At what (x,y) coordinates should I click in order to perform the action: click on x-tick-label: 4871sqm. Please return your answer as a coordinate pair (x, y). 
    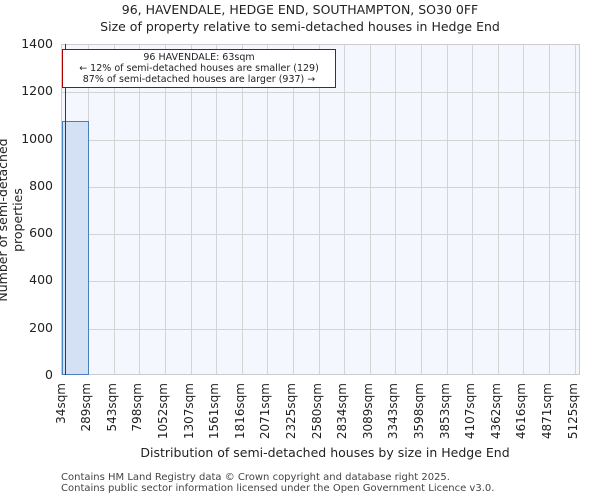
    Looking at the image, I should click on (546, 411).